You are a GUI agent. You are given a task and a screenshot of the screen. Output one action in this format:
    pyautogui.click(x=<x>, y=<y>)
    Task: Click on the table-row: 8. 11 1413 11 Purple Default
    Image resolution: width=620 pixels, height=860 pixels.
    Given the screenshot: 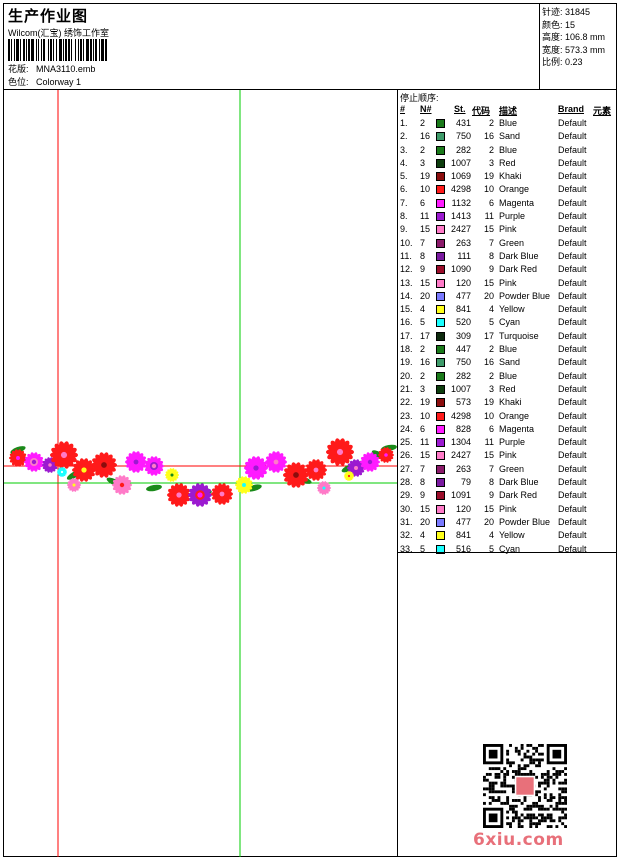 What is the action you would take?
    pyautogui.click(x=507, y=216)
    